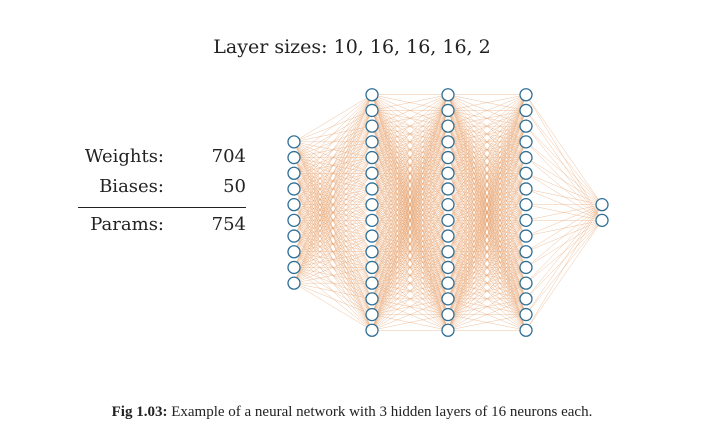 This screenshot has height=443, width=704. Describe the element at coordinates (162, 207) in the screenshot. I see `summary-divider` at that location.